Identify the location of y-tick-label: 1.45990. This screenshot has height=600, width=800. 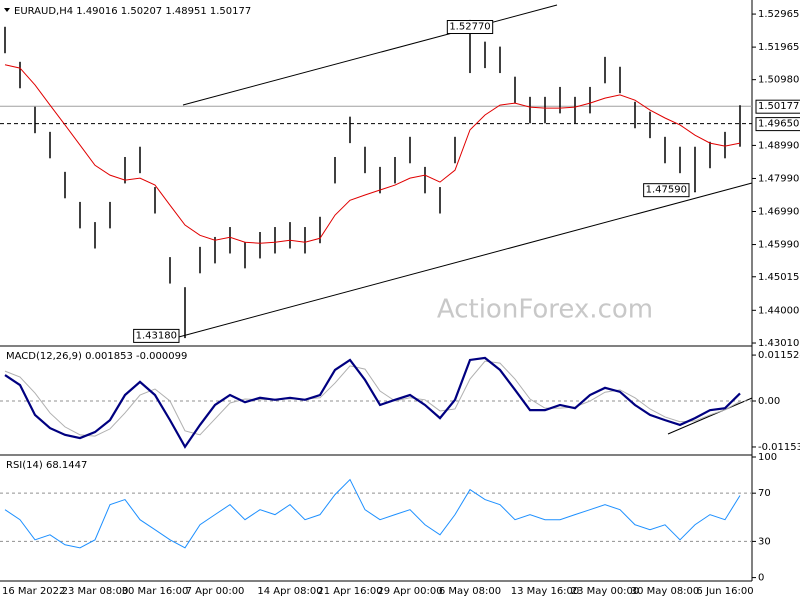
(778, 245).